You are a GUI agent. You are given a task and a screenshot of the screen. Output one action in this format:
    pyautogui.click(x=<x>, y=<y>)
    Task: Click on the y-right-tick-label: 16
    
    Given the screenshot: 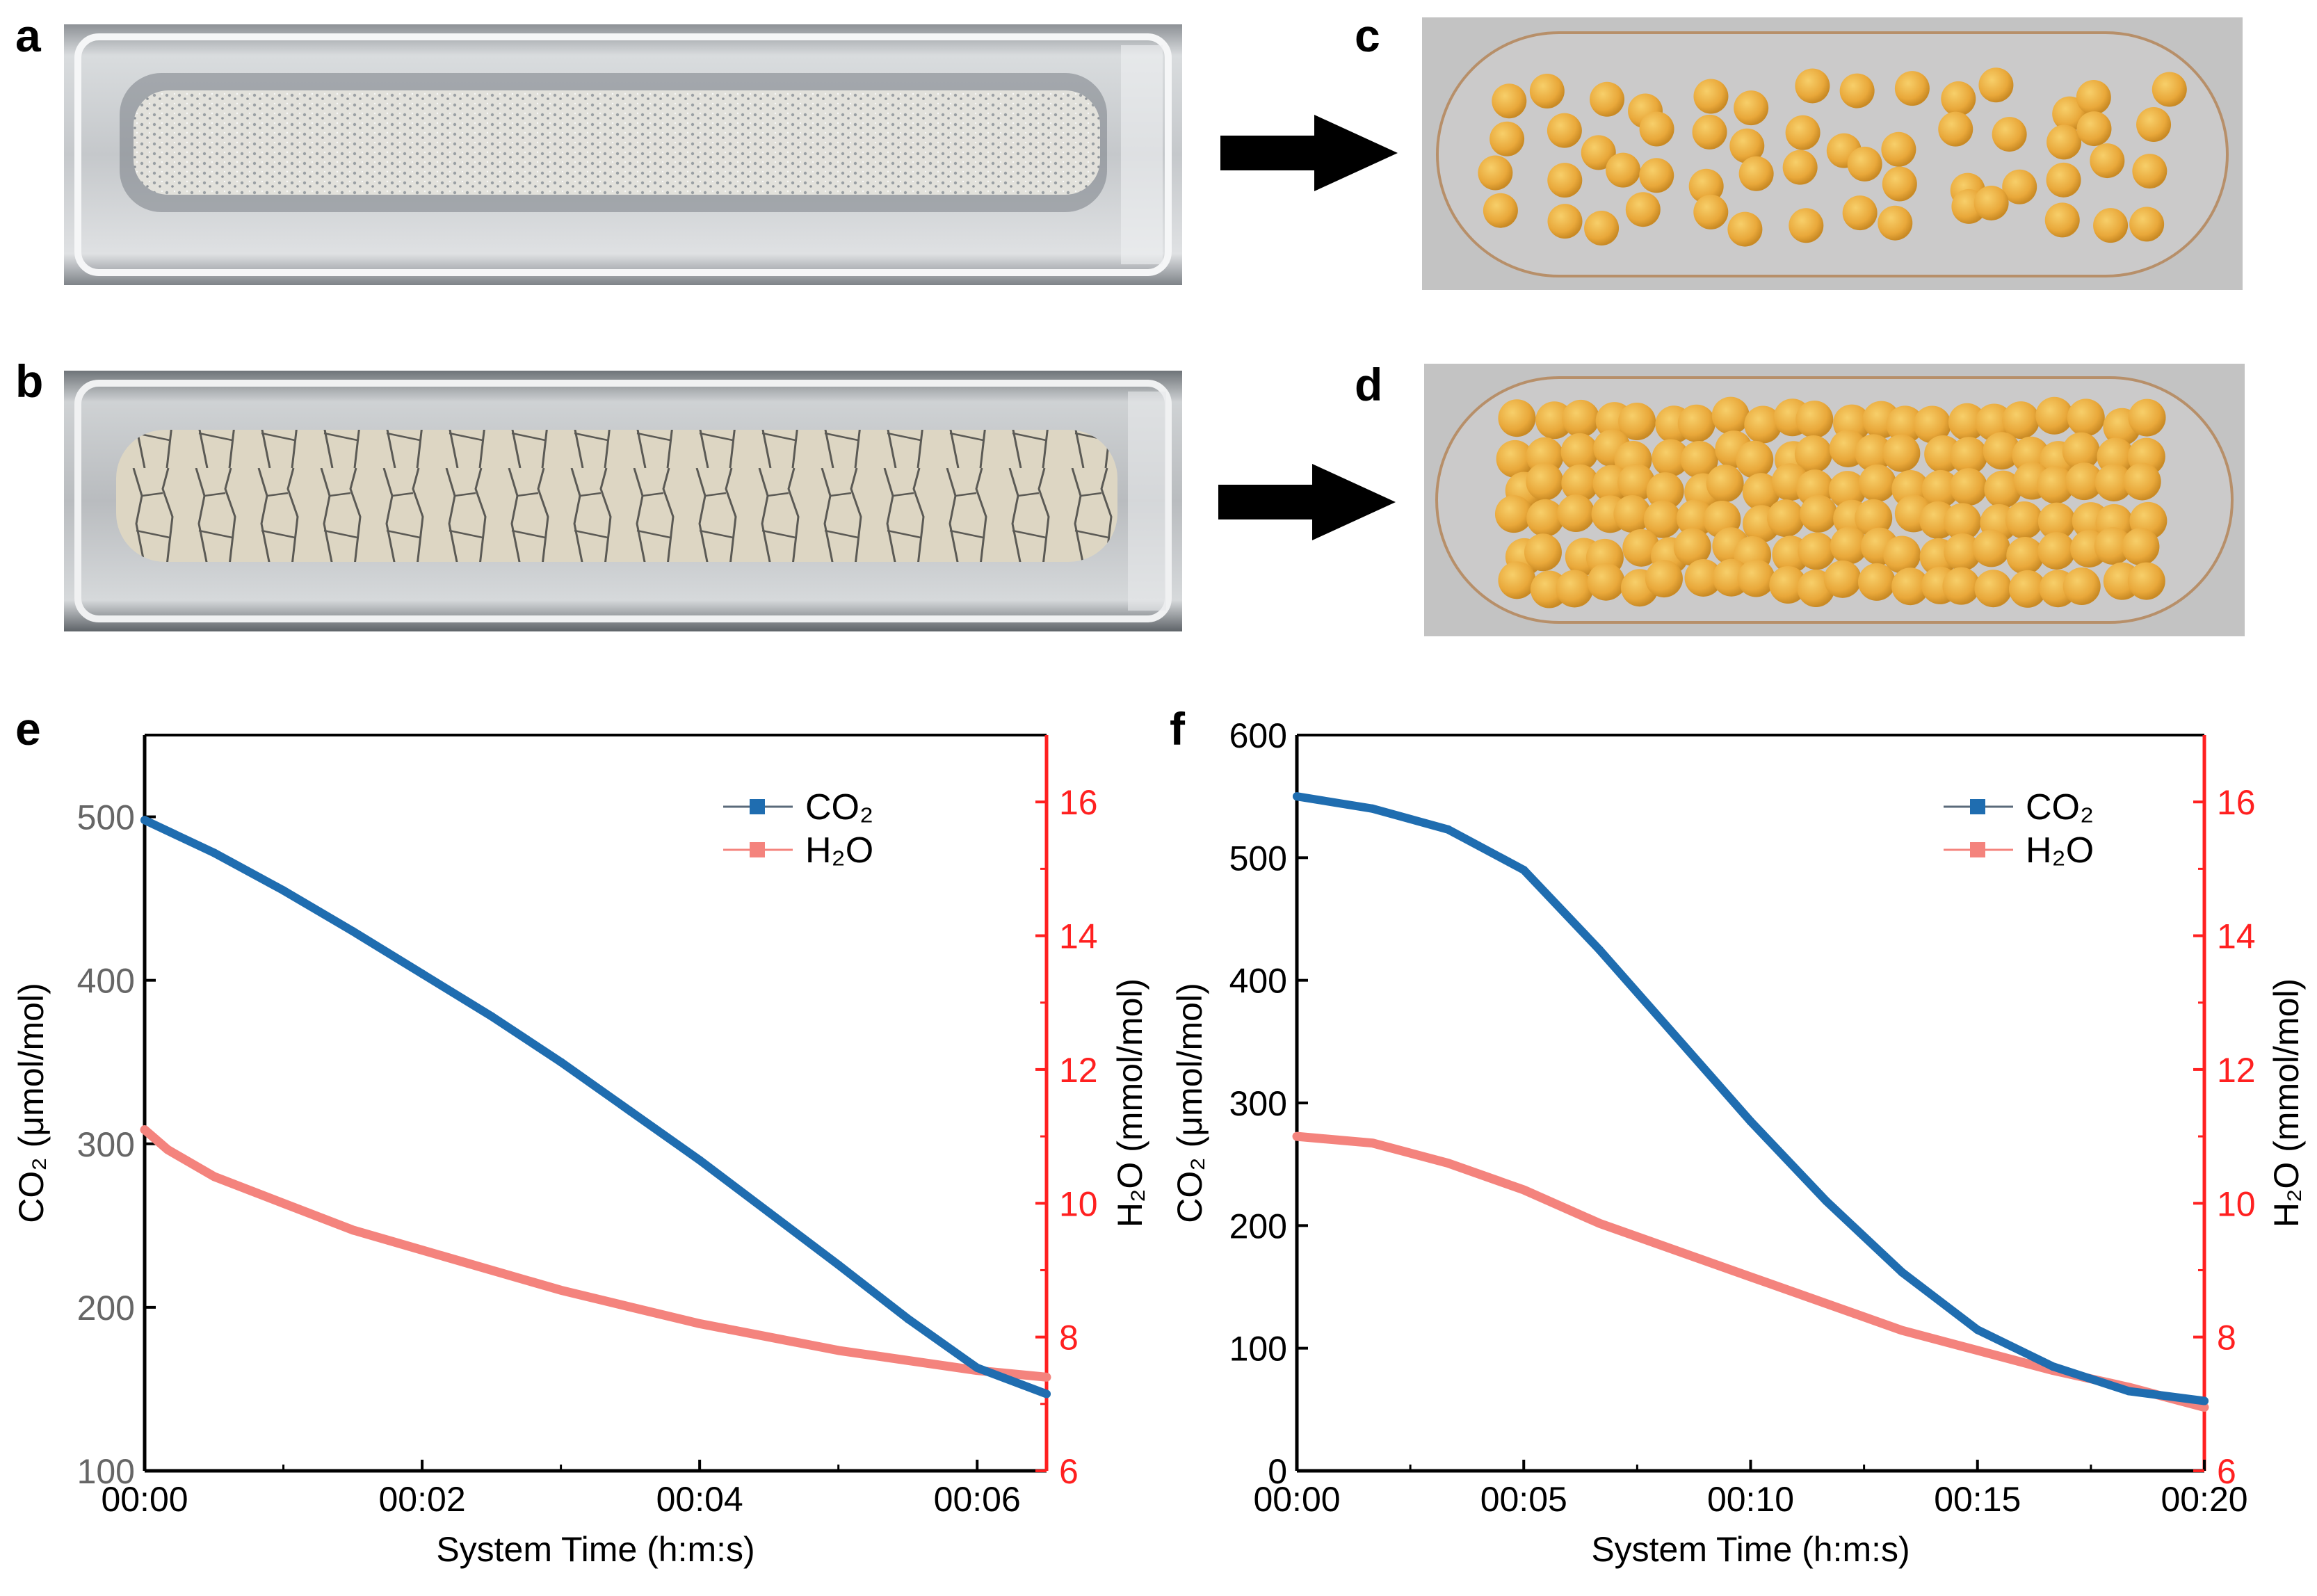 What is the action you would take?
    pyautogui.click(x=1078, y=802)
    